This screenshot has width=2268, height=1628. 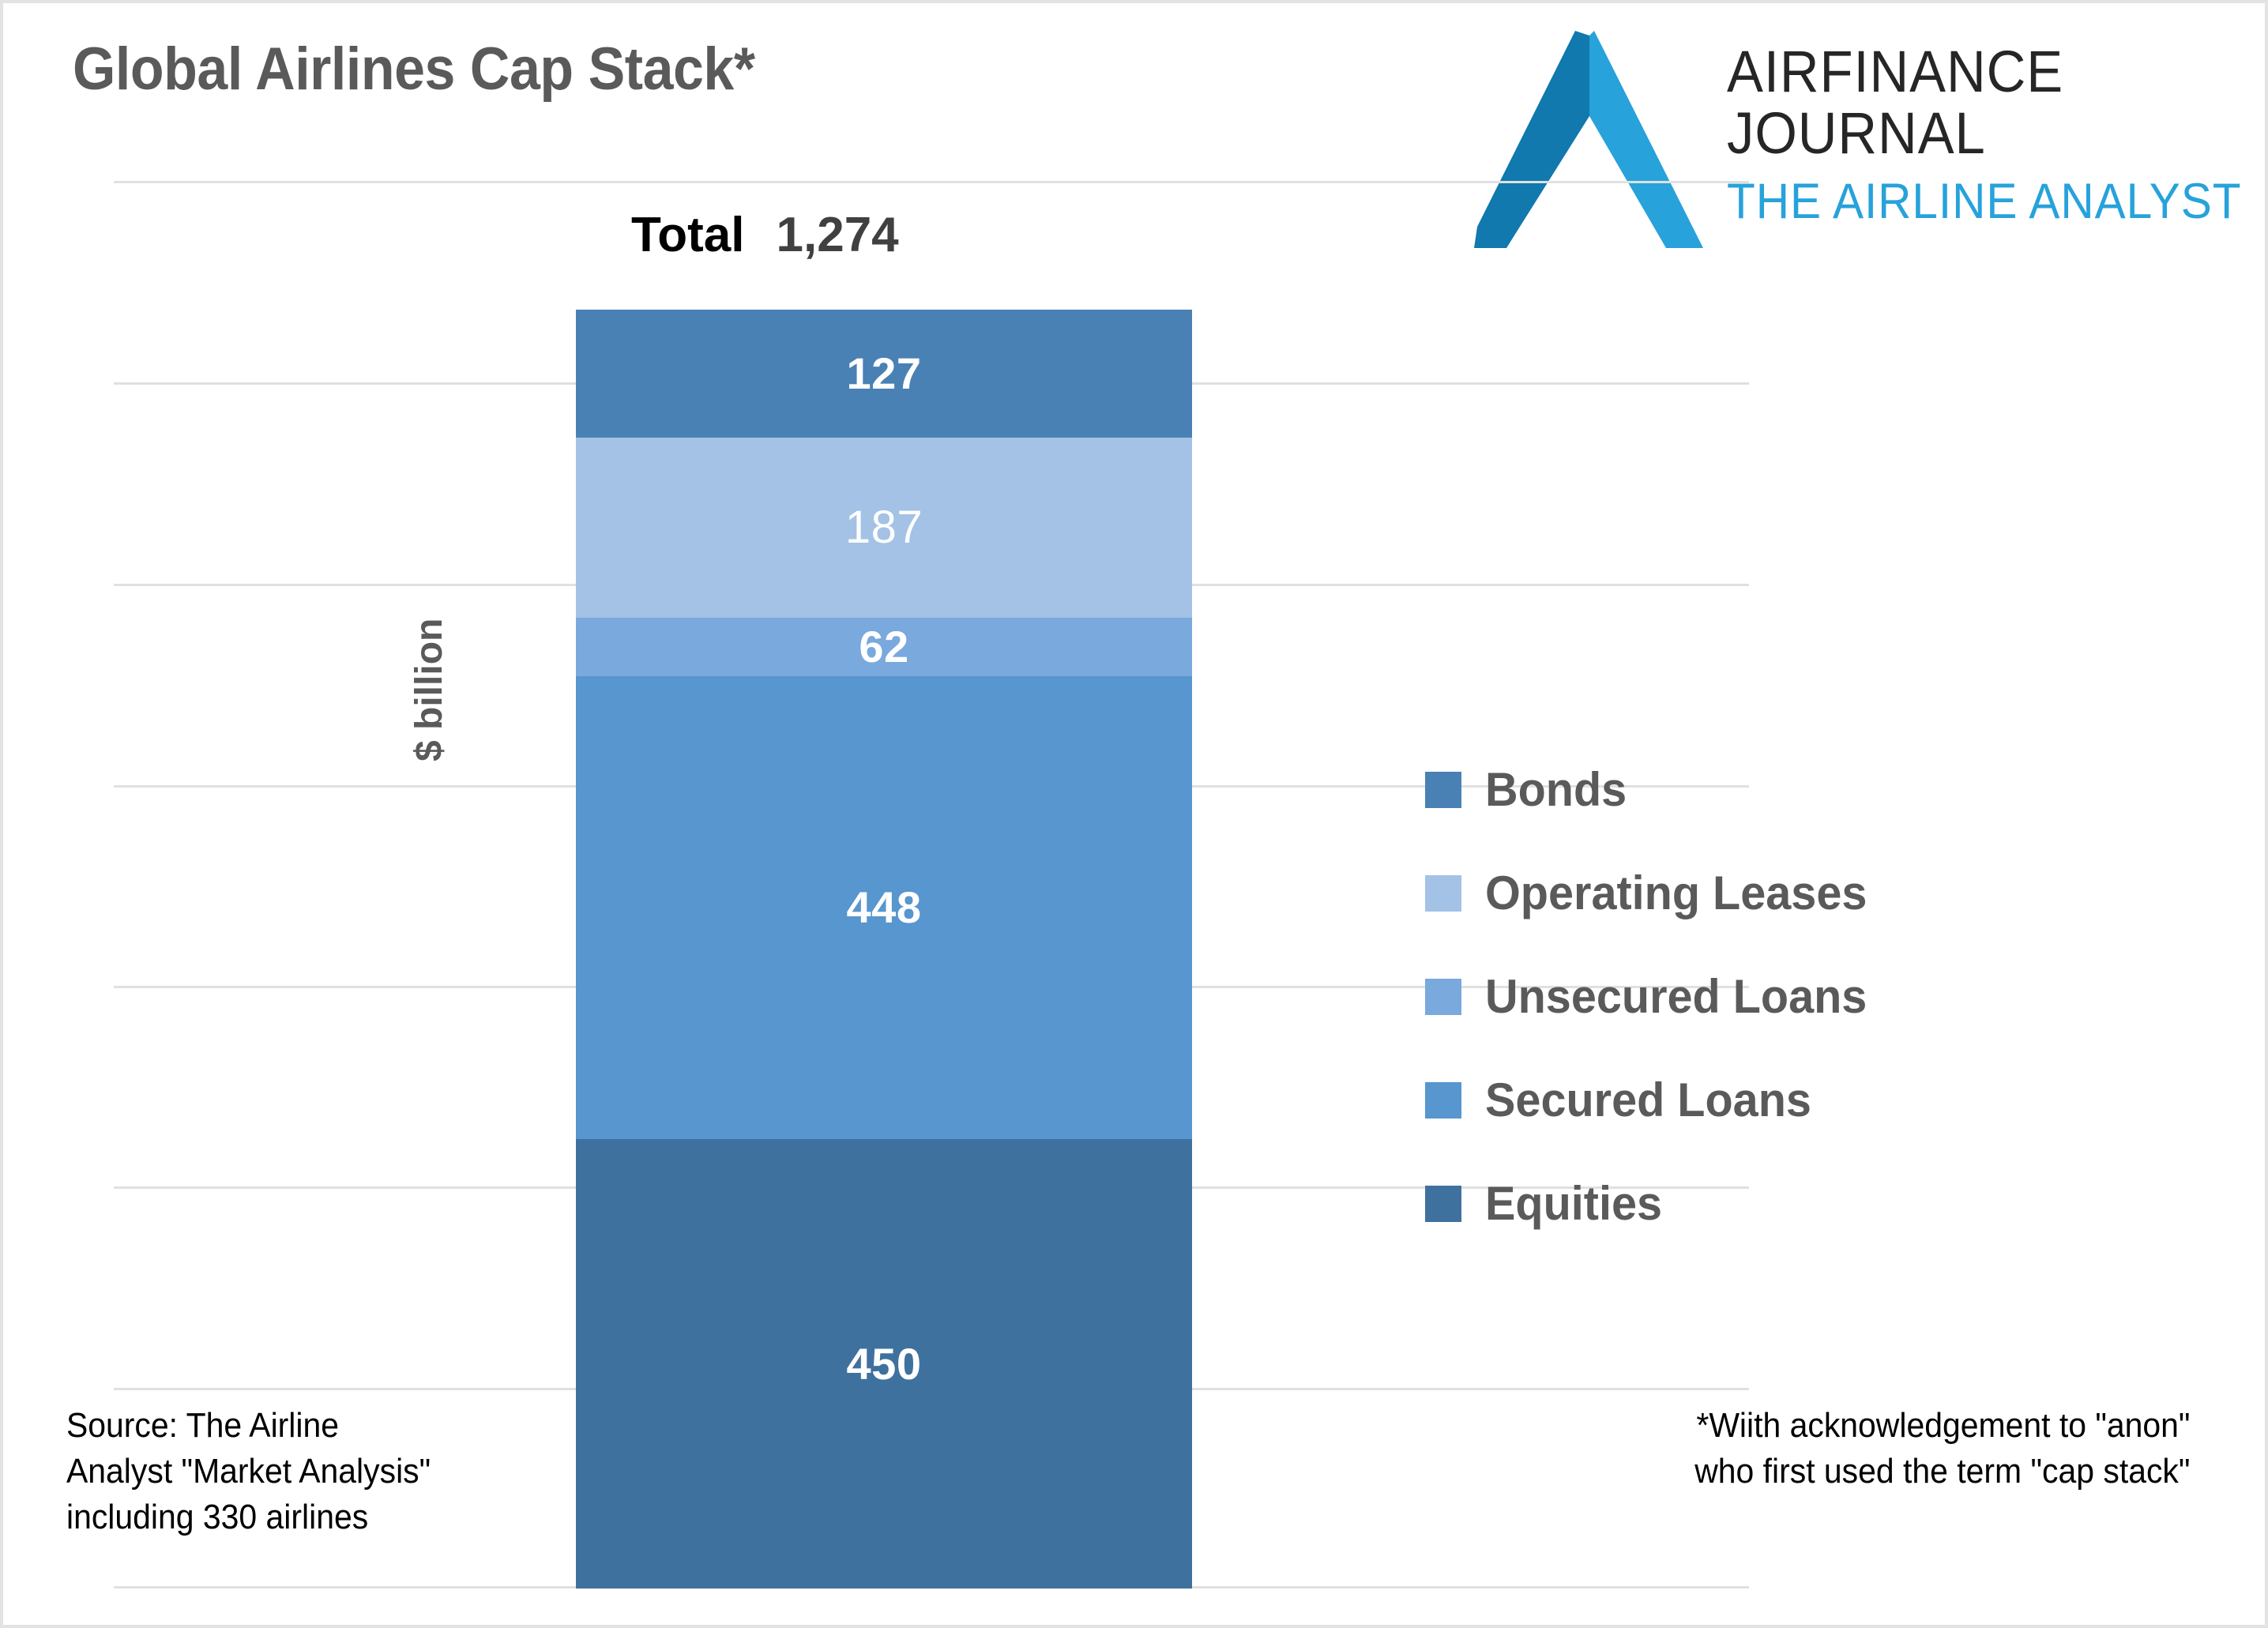 I want to click on airfinance-journal-logo: AIRFINANCE JOURNAL THE AIRLINE ANALYST, so click(x=1865, y=137).